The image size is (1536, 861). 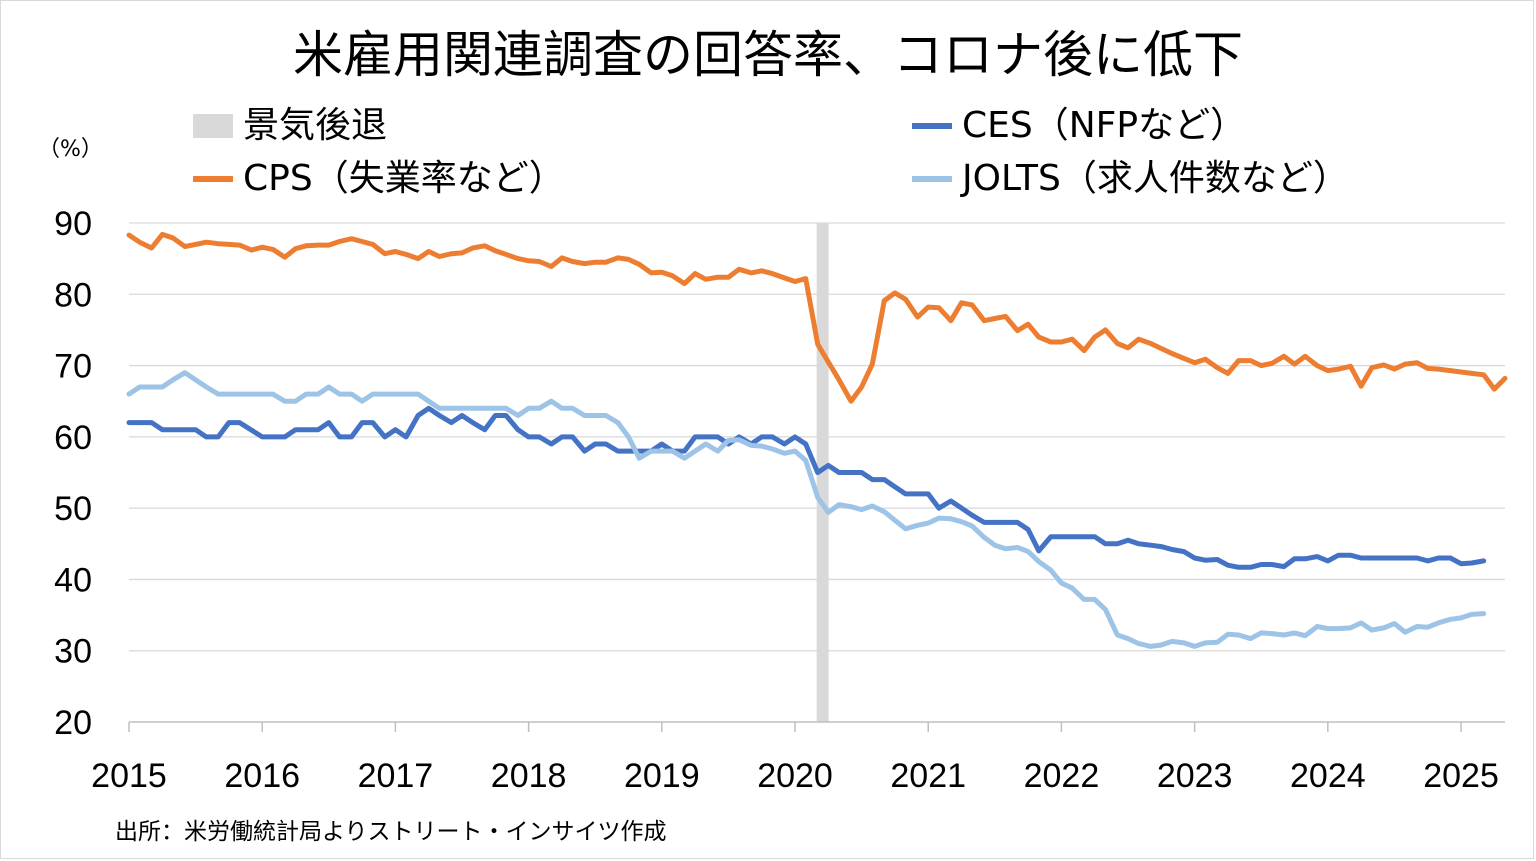 What do you see at coordinates (73, 580) in the screenshot?
I see `y-tick-label-40: 40` at bounding box center [73, 580].